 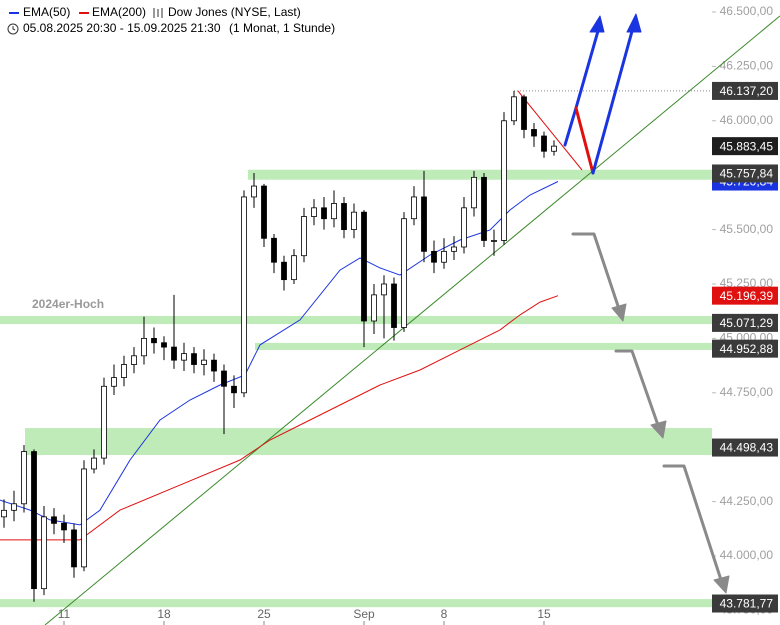 I want to click on price-box-label: 44.498,43, so click(x=747, y=448).